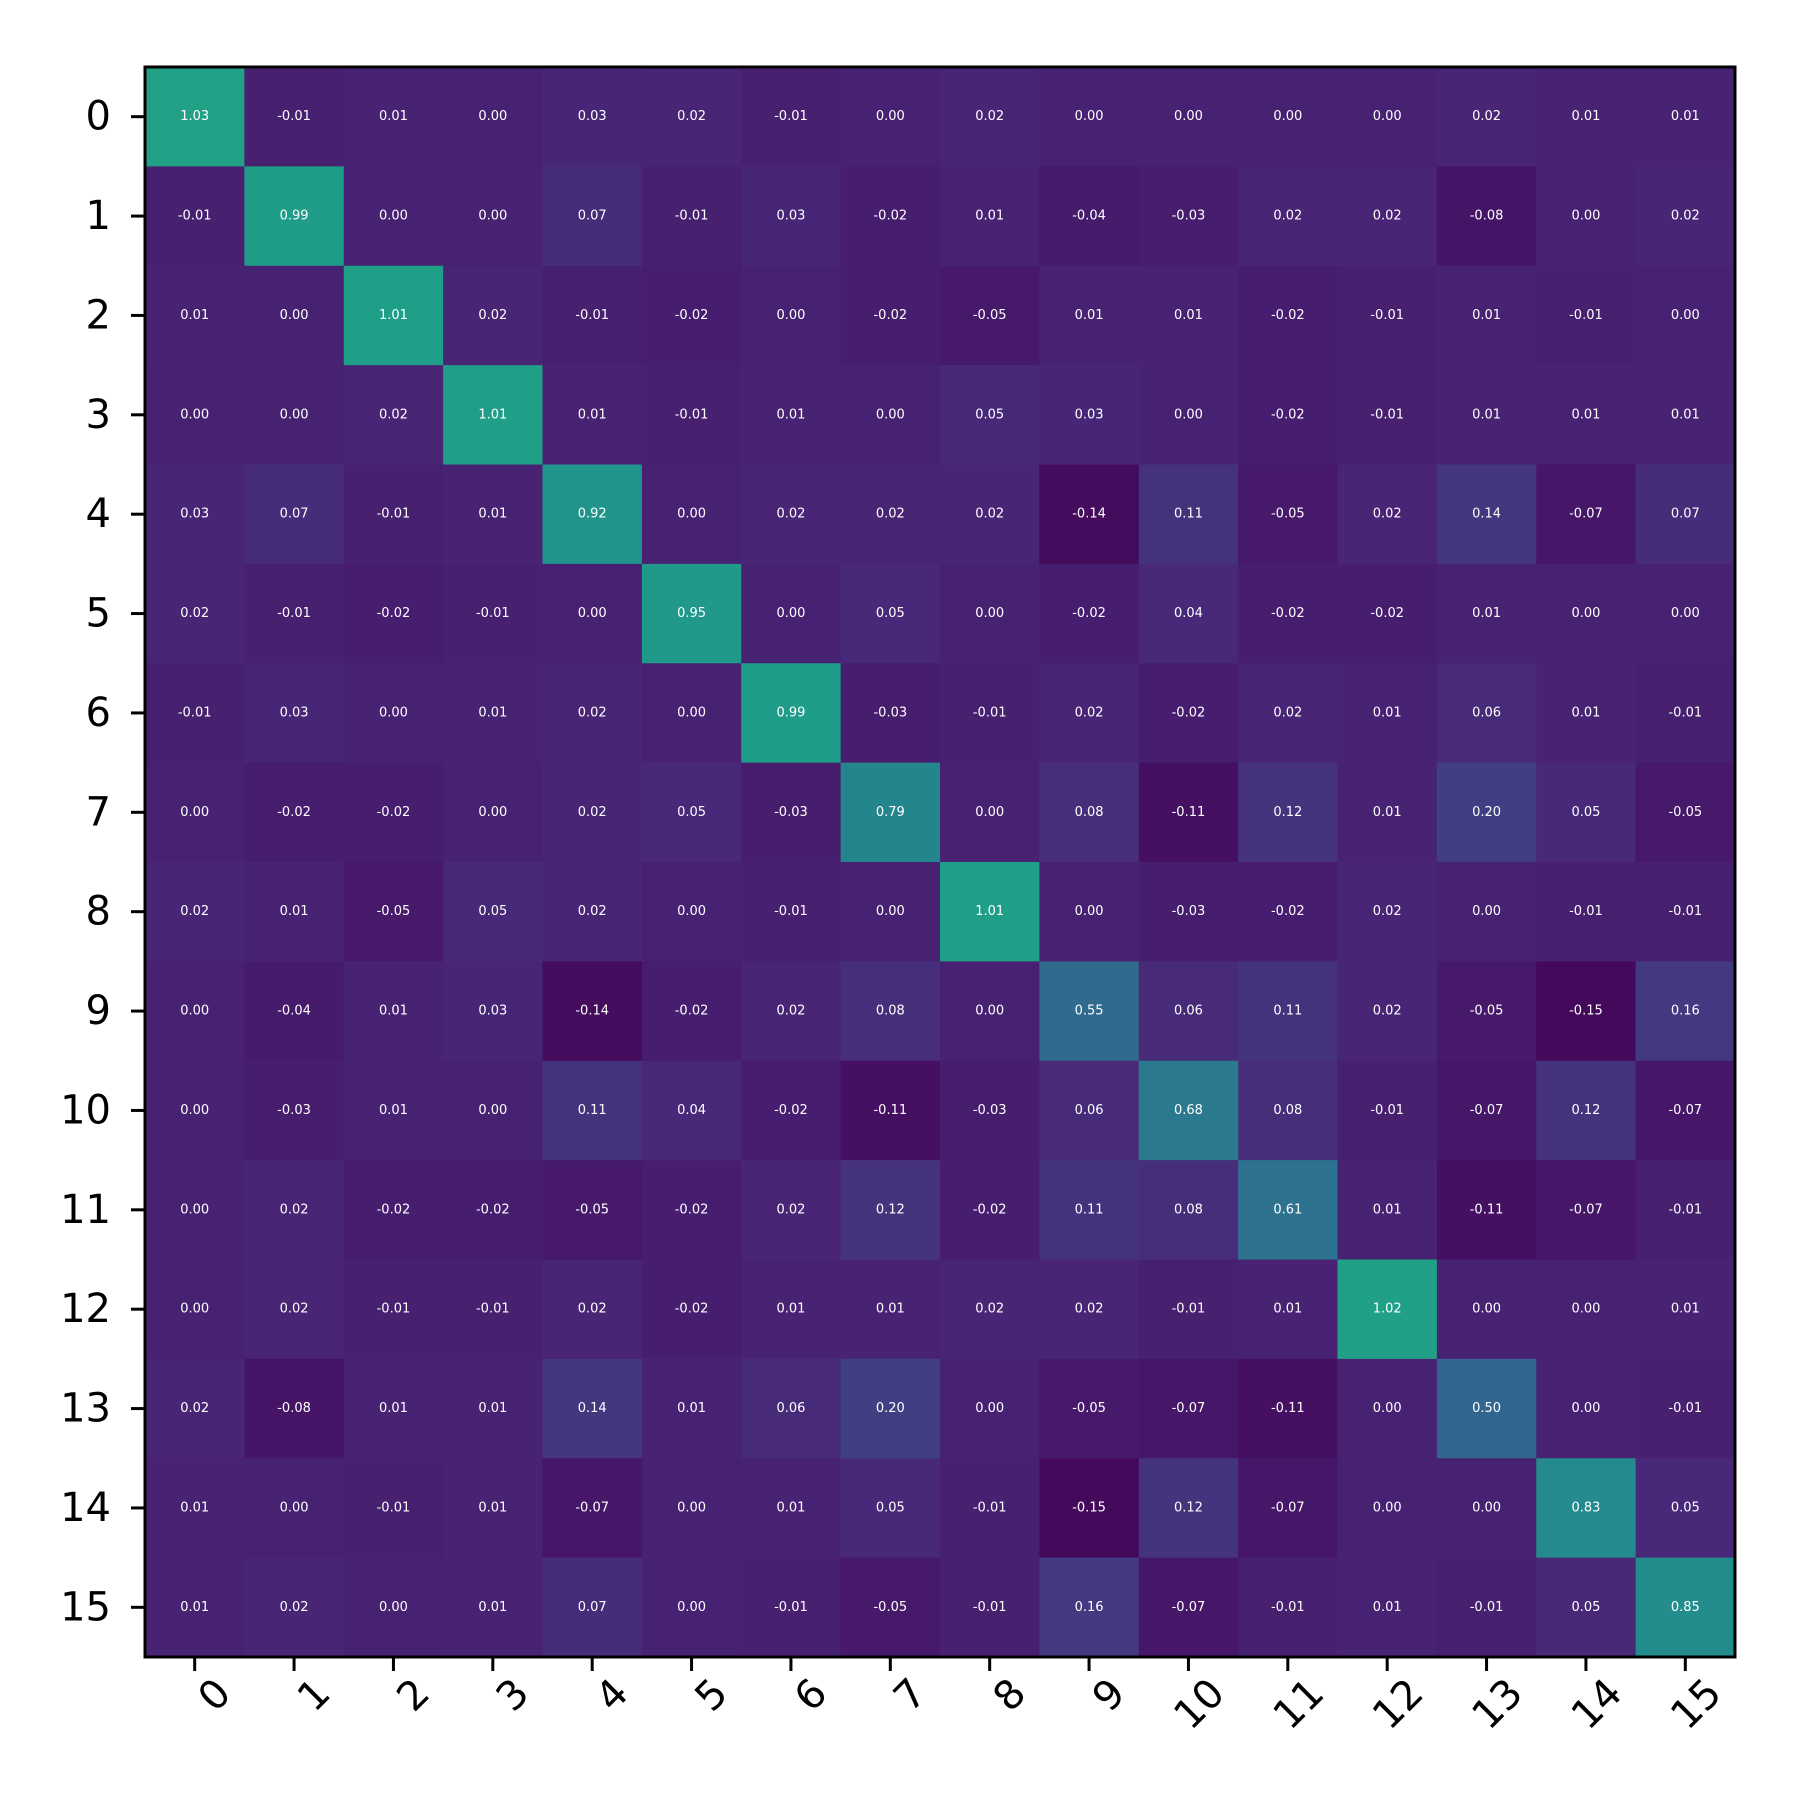 The height and width of the screenshot is (1800, 1800). What do you see at coordinates (214, 1695) in the screenshot?
I see `x-tick-label: 0` at bounding box center [214, 1695].